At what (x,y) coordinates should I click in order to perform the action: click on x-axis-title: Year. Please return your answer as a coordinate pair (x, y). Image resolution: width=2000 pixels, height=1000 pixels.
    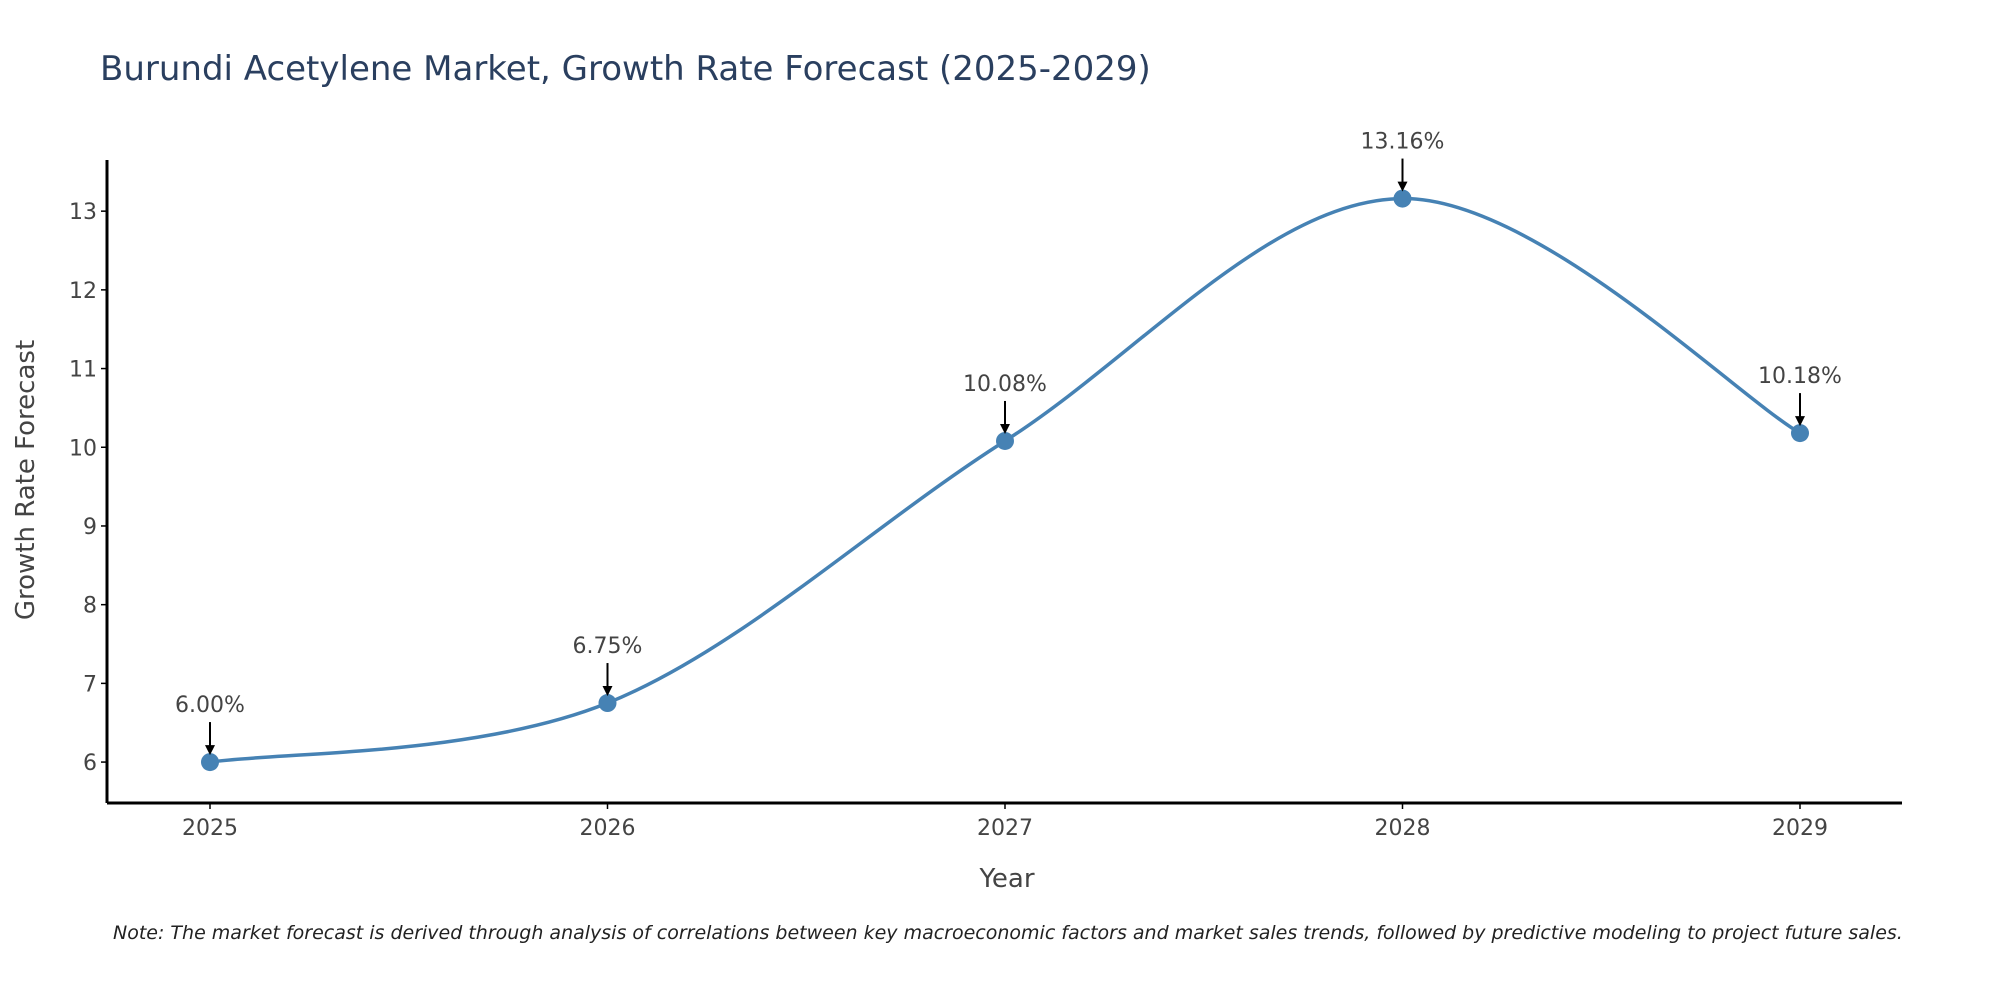
    Looking at the image, I should click on (1006, 879).